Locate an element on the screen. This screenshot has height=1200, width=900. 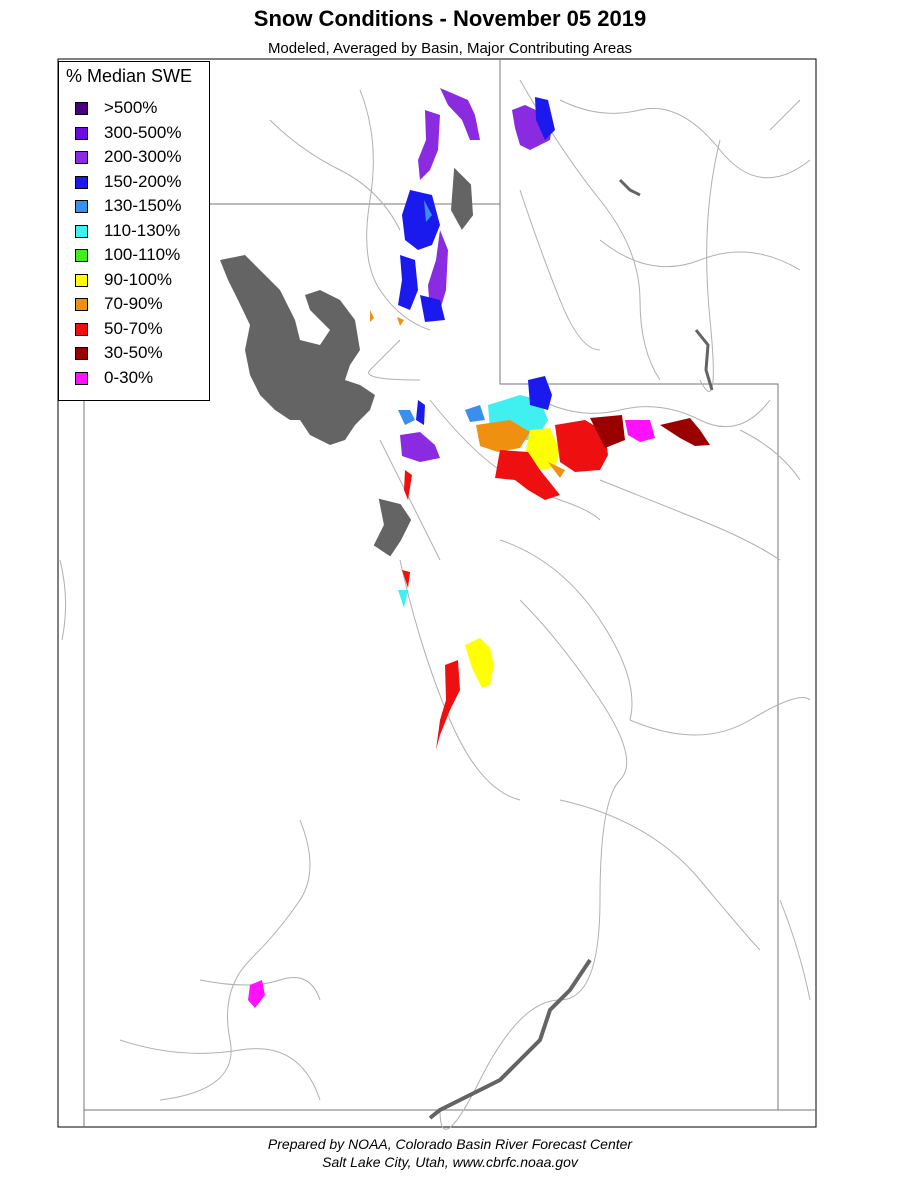
great-salt-lake is located at coordinates (297, 350).